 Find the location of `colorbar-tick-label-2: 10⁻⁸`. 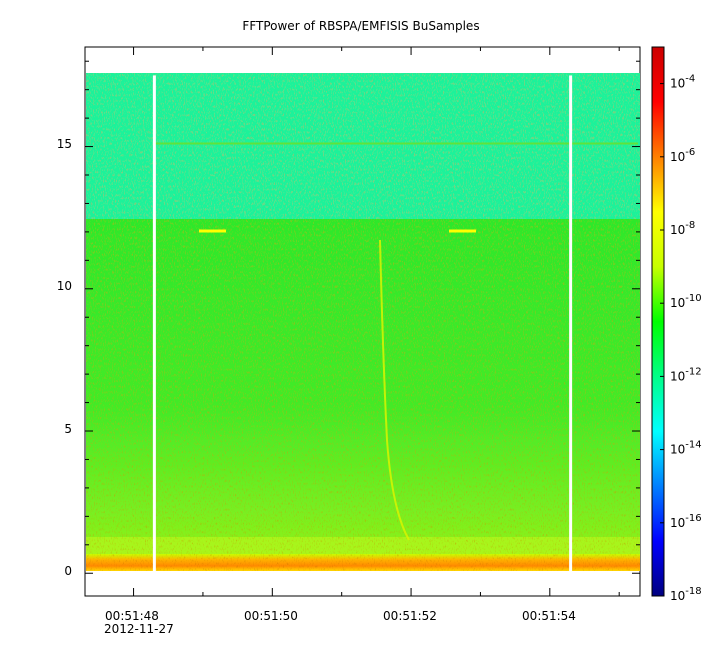

colorbar-tick-label-2: 10⁻⁸ is located at coordinates (682, 228).